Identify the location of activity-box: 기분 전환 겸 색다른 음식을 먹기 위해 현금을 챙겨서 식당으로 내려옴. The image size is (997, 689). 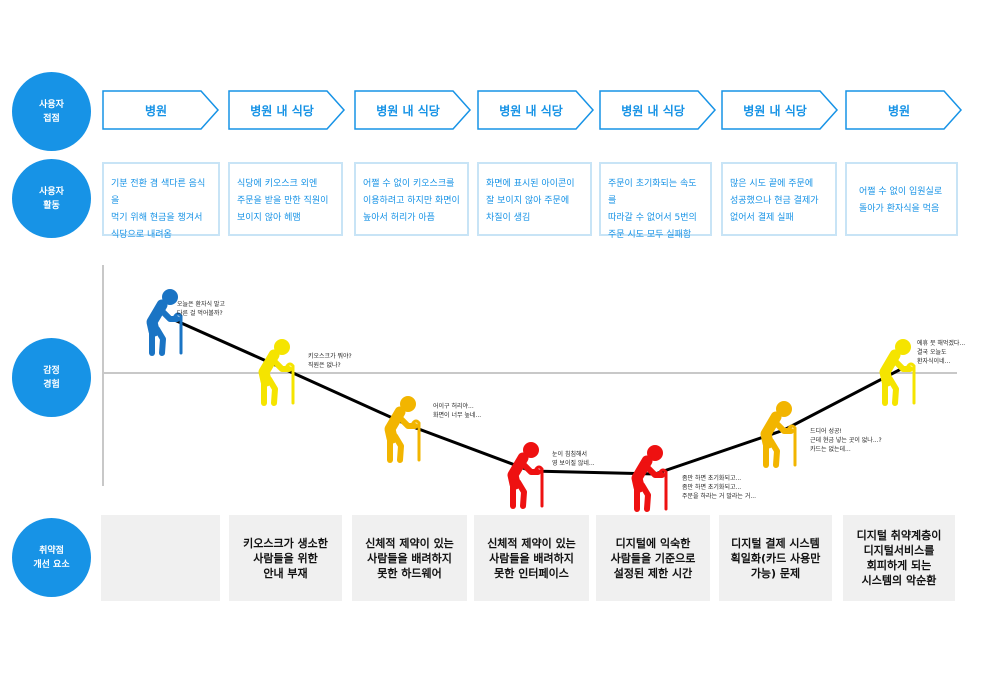
(161, 201).